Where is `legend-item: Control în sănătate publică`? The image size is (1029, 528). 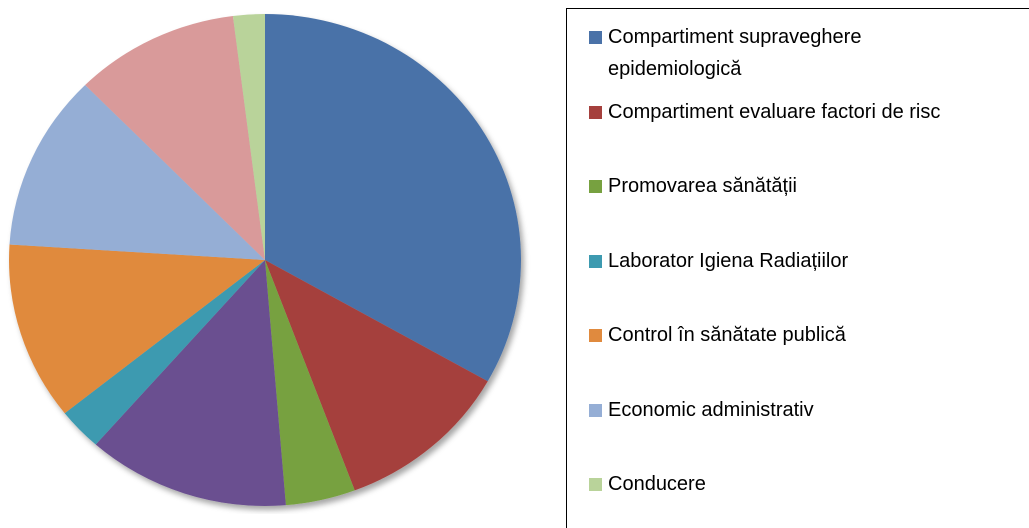 legend-item: Control în sănătate publică is located at coordinates (799, 335).